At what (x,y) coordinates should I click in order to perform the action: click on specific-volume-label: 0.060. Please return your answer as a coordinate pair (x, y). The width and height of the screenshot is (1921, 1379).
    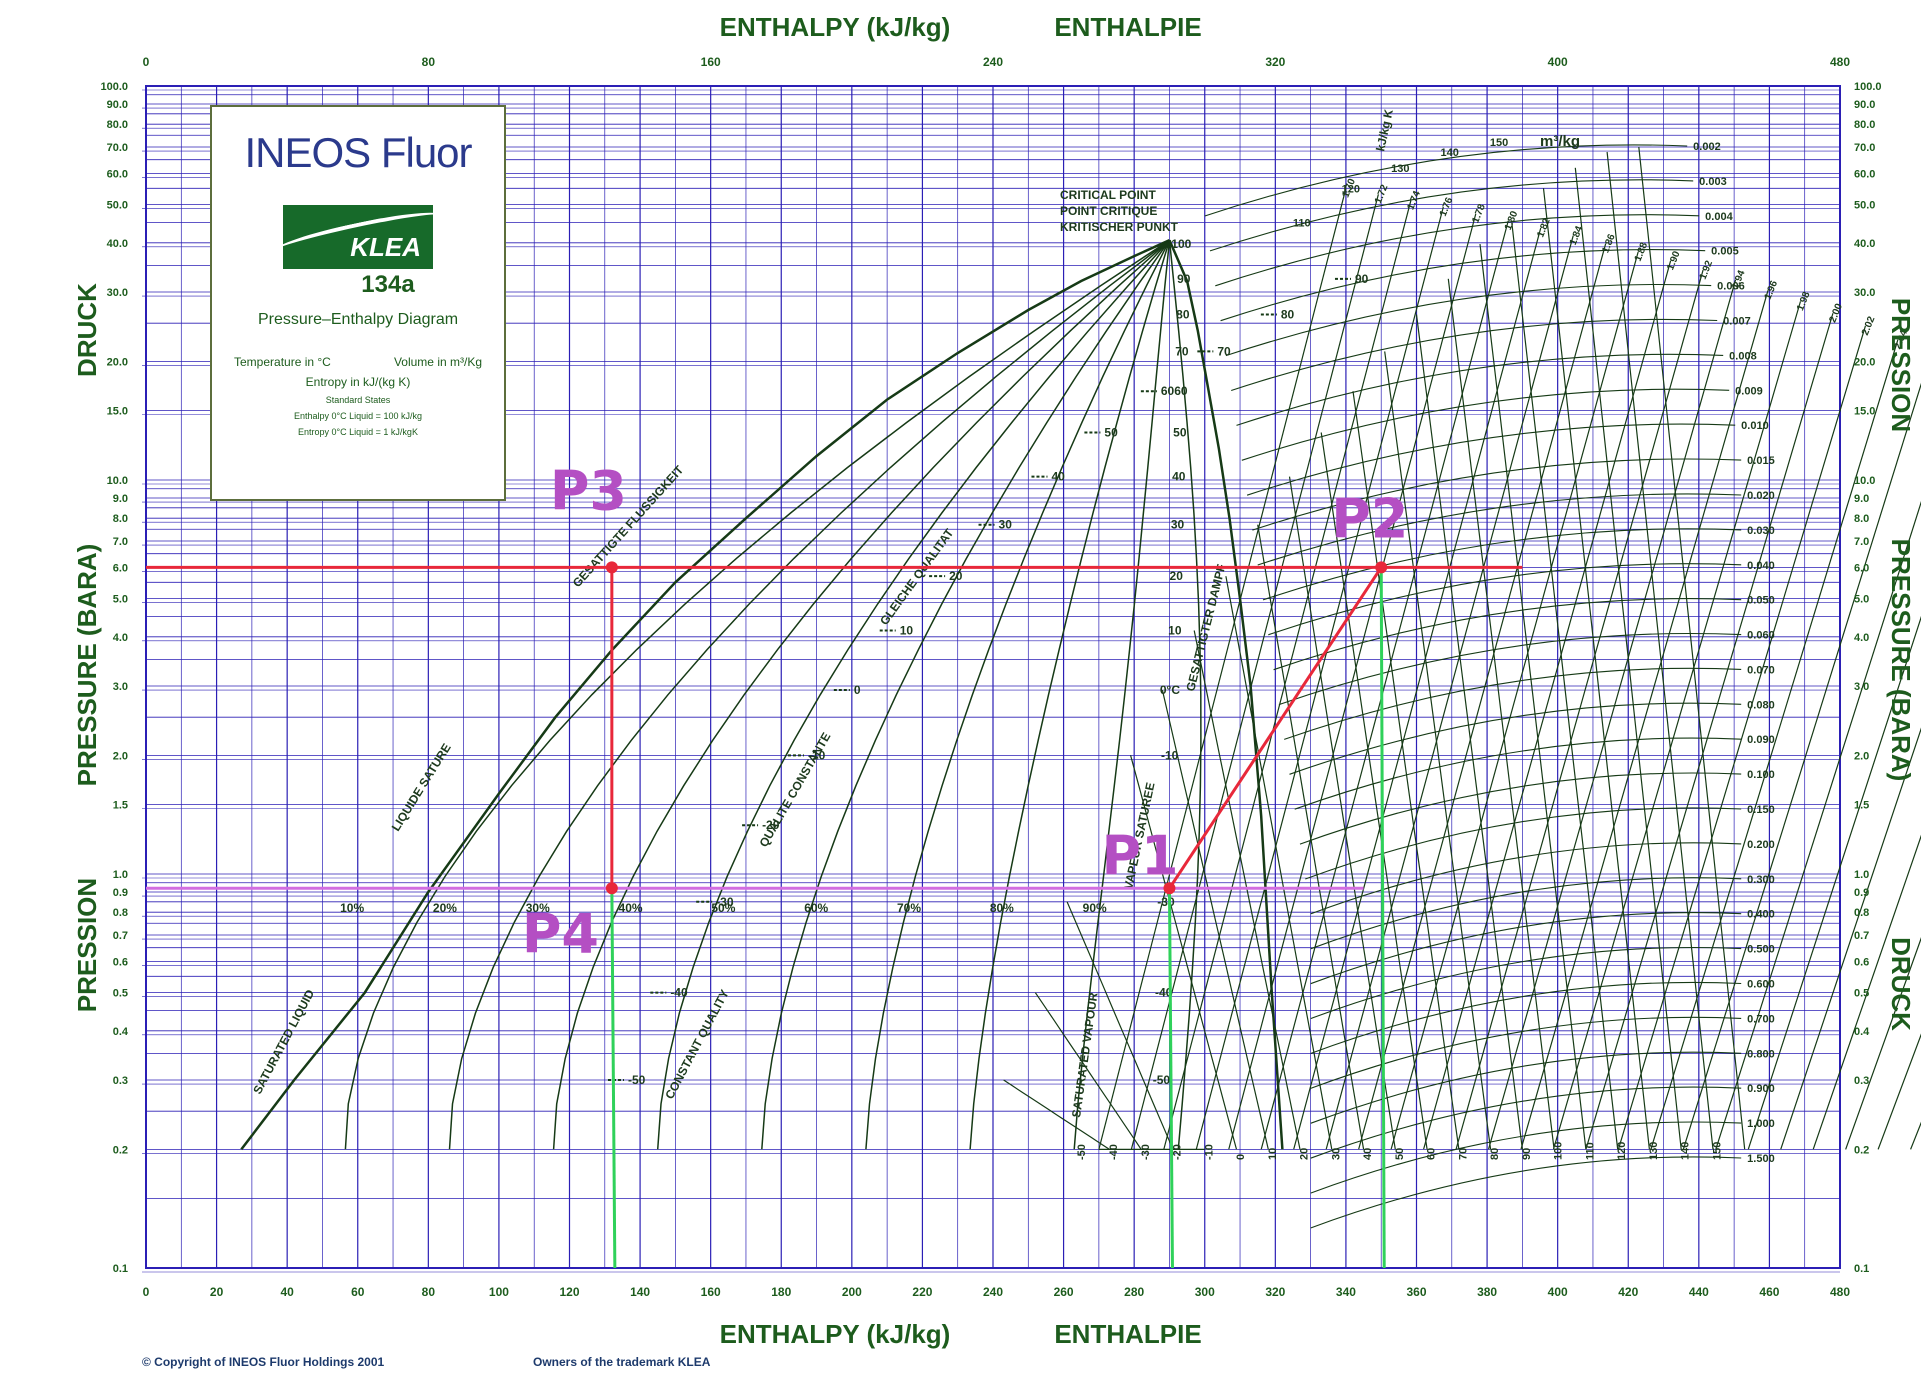
    Looking at the image, I should click on (1761, 636).